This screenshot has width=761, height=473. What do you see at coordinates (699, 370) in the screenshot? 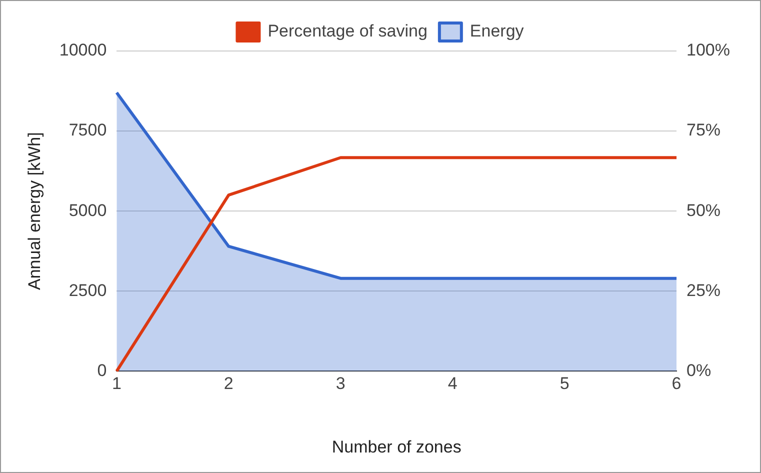
I see `y2-tick-label: 0%` at bounding box center [699, 370].